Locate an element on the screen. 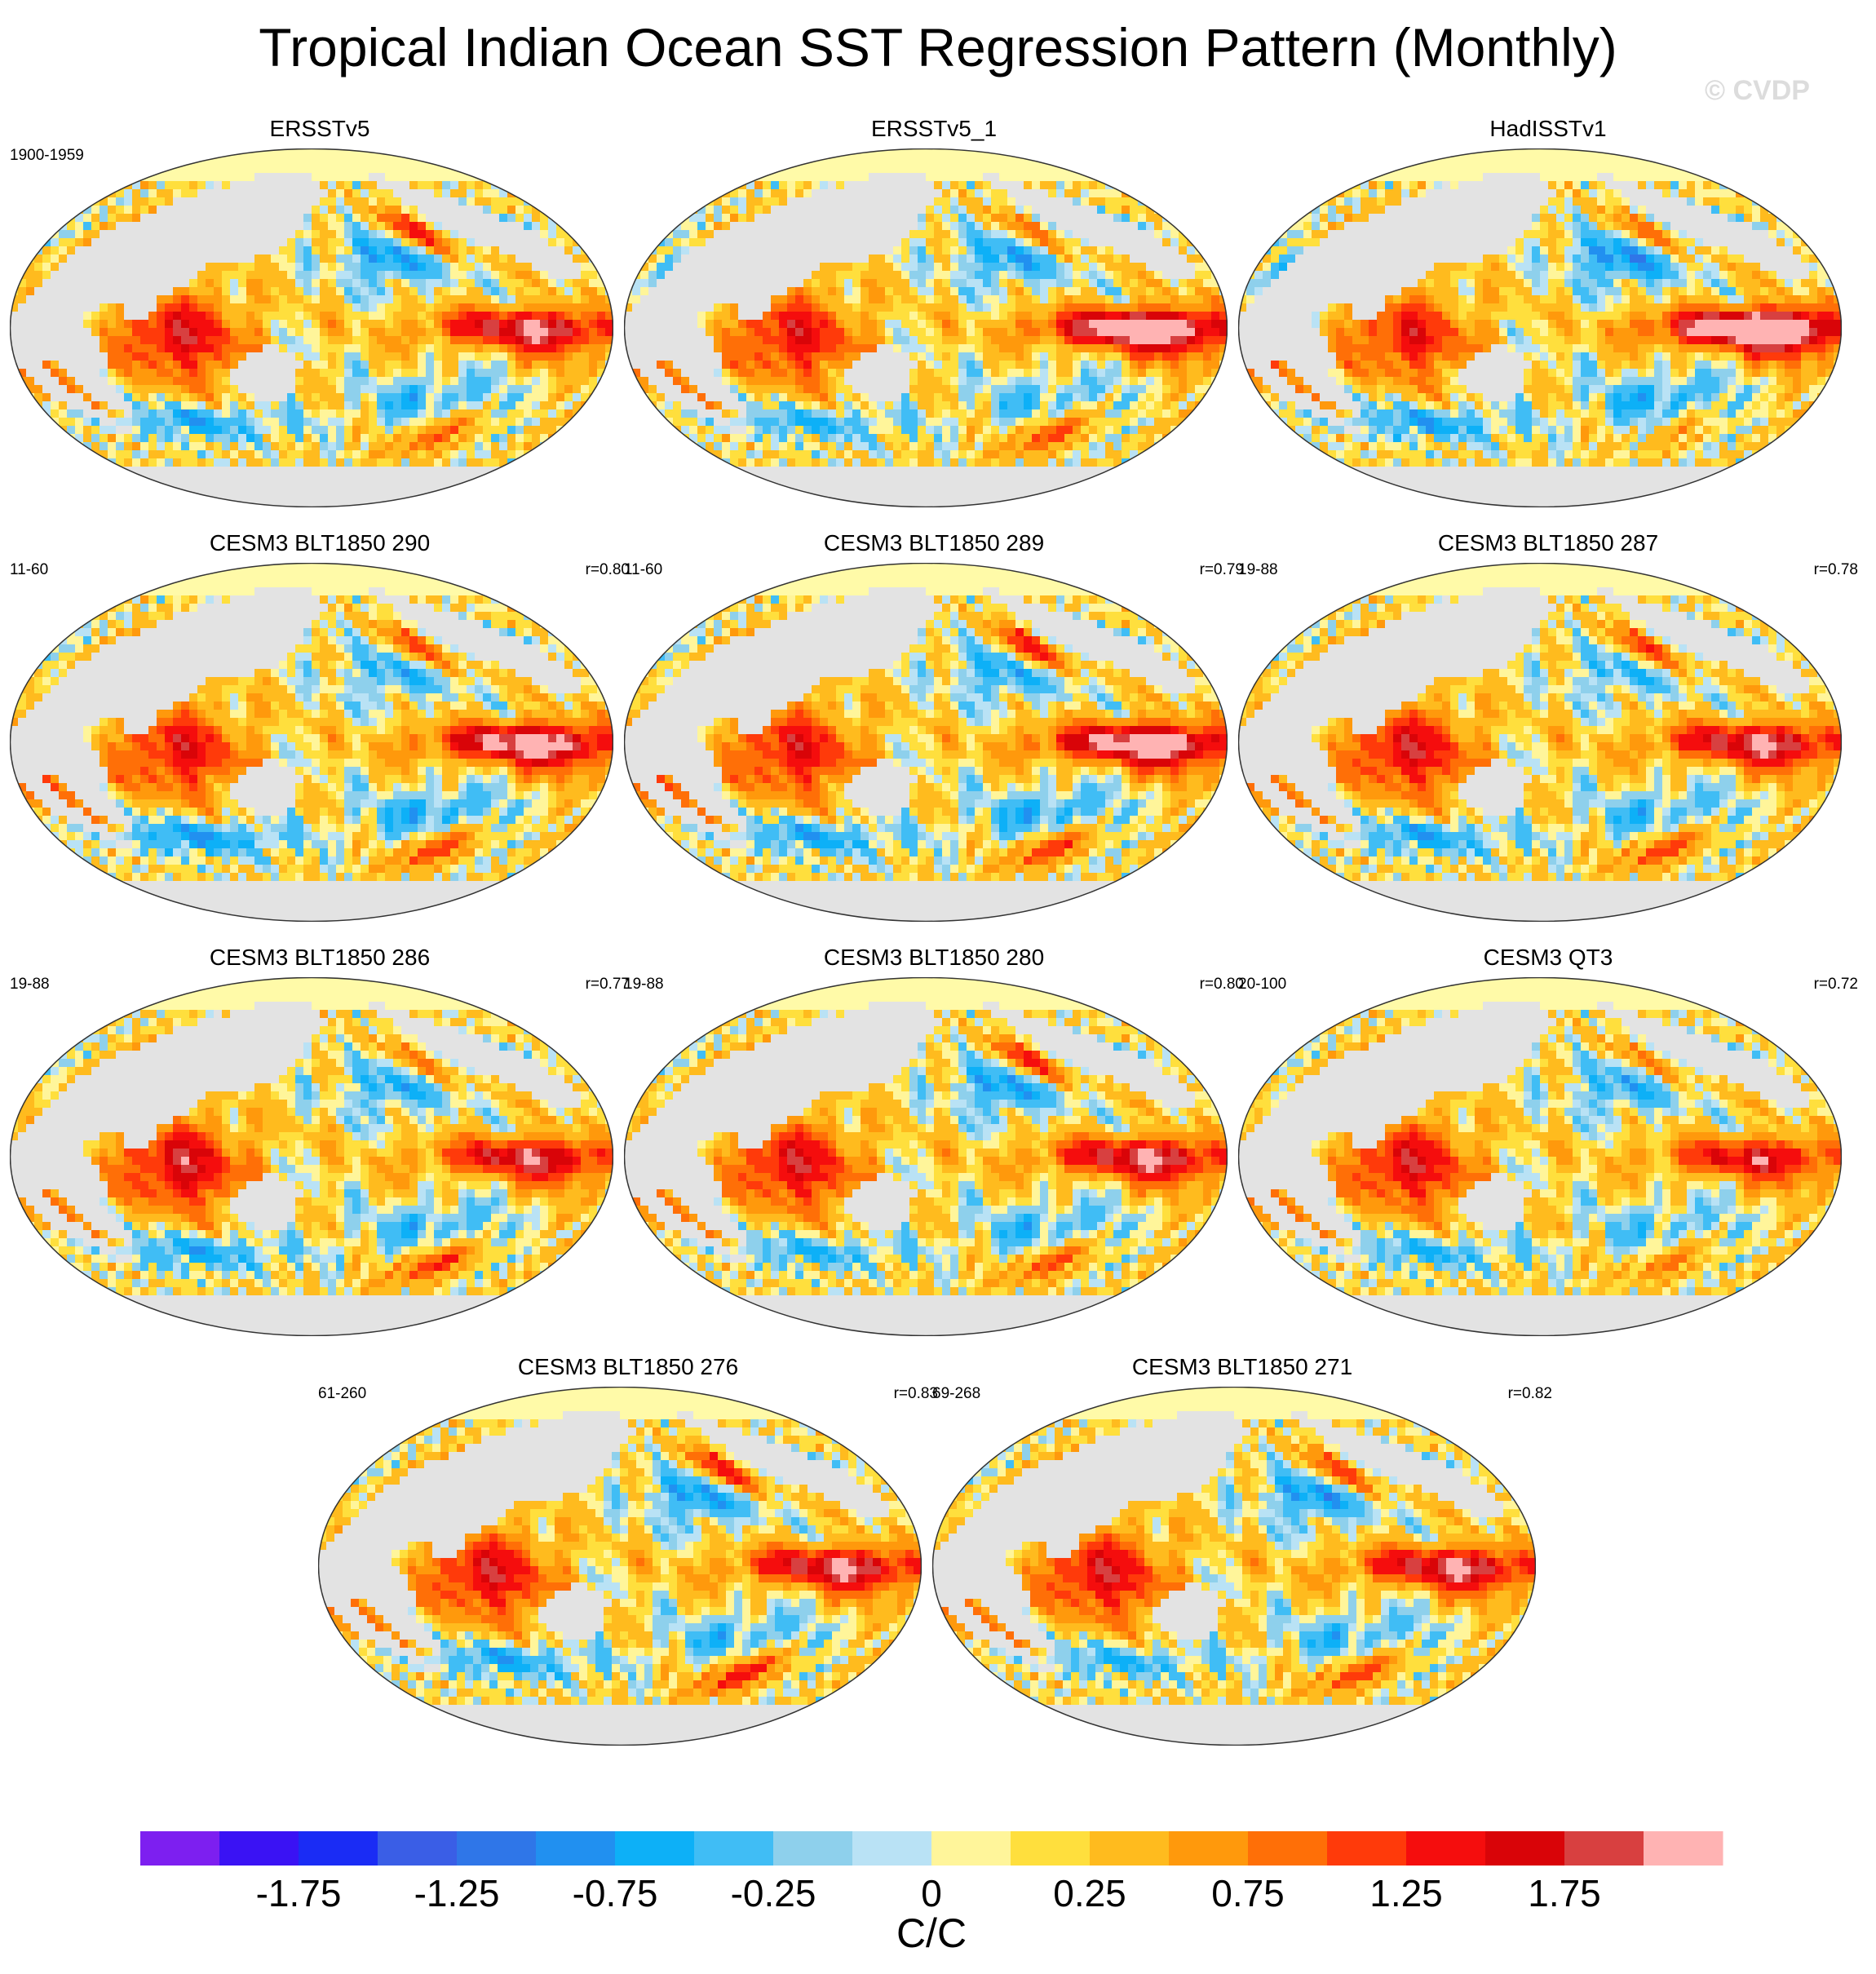 The width and height of the screenshot is (1876, 1974). panel-years: 69-268 is located at coordinates (956, 1394).